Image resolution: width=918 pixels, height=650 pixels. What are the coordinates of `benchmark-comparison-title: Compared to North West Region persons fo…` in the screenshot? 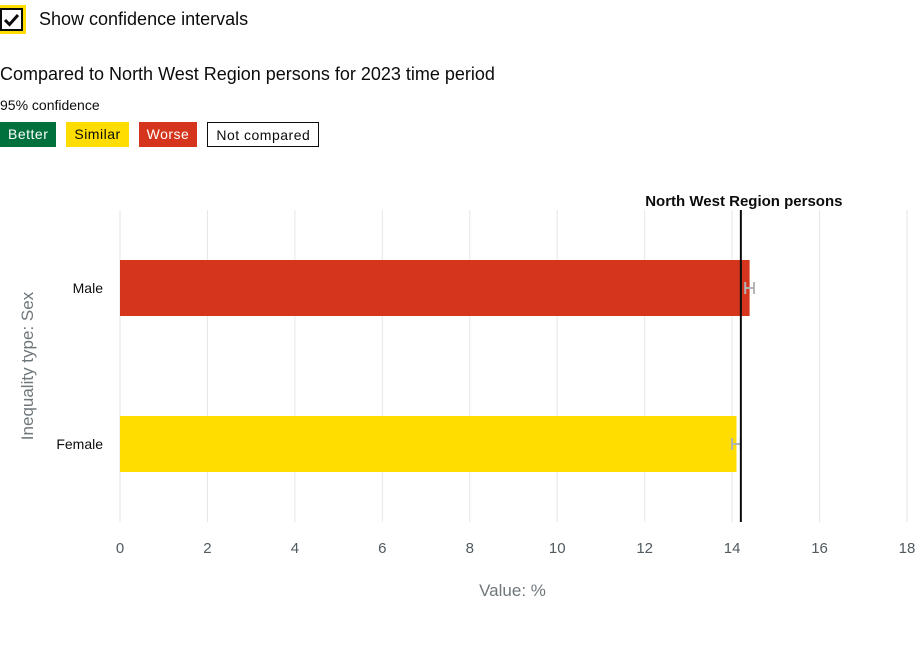 It's located at (247, 74).